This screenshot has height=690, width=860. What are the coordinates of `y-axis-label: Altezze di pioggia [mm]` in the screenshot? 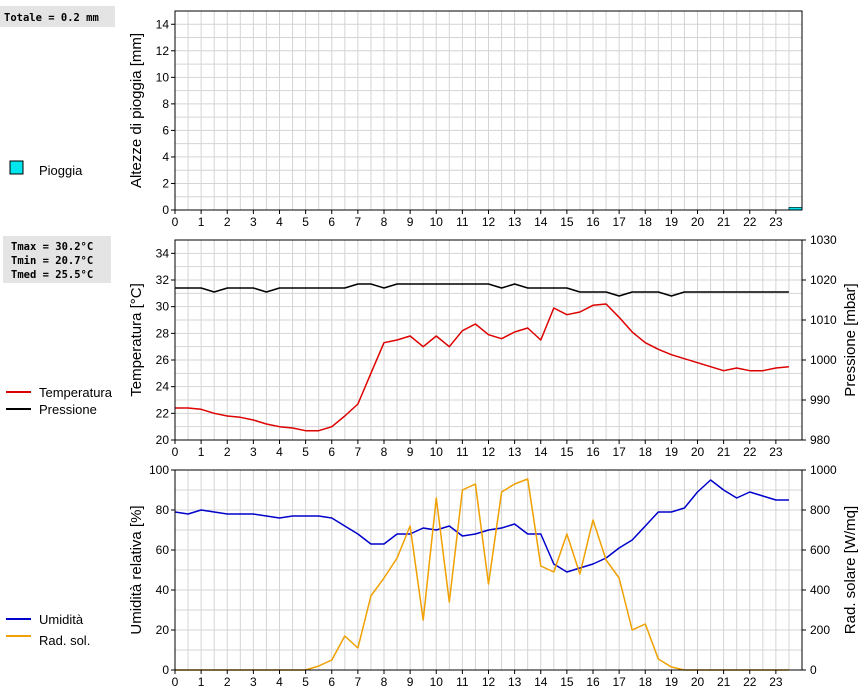 It's located at (136, 110).